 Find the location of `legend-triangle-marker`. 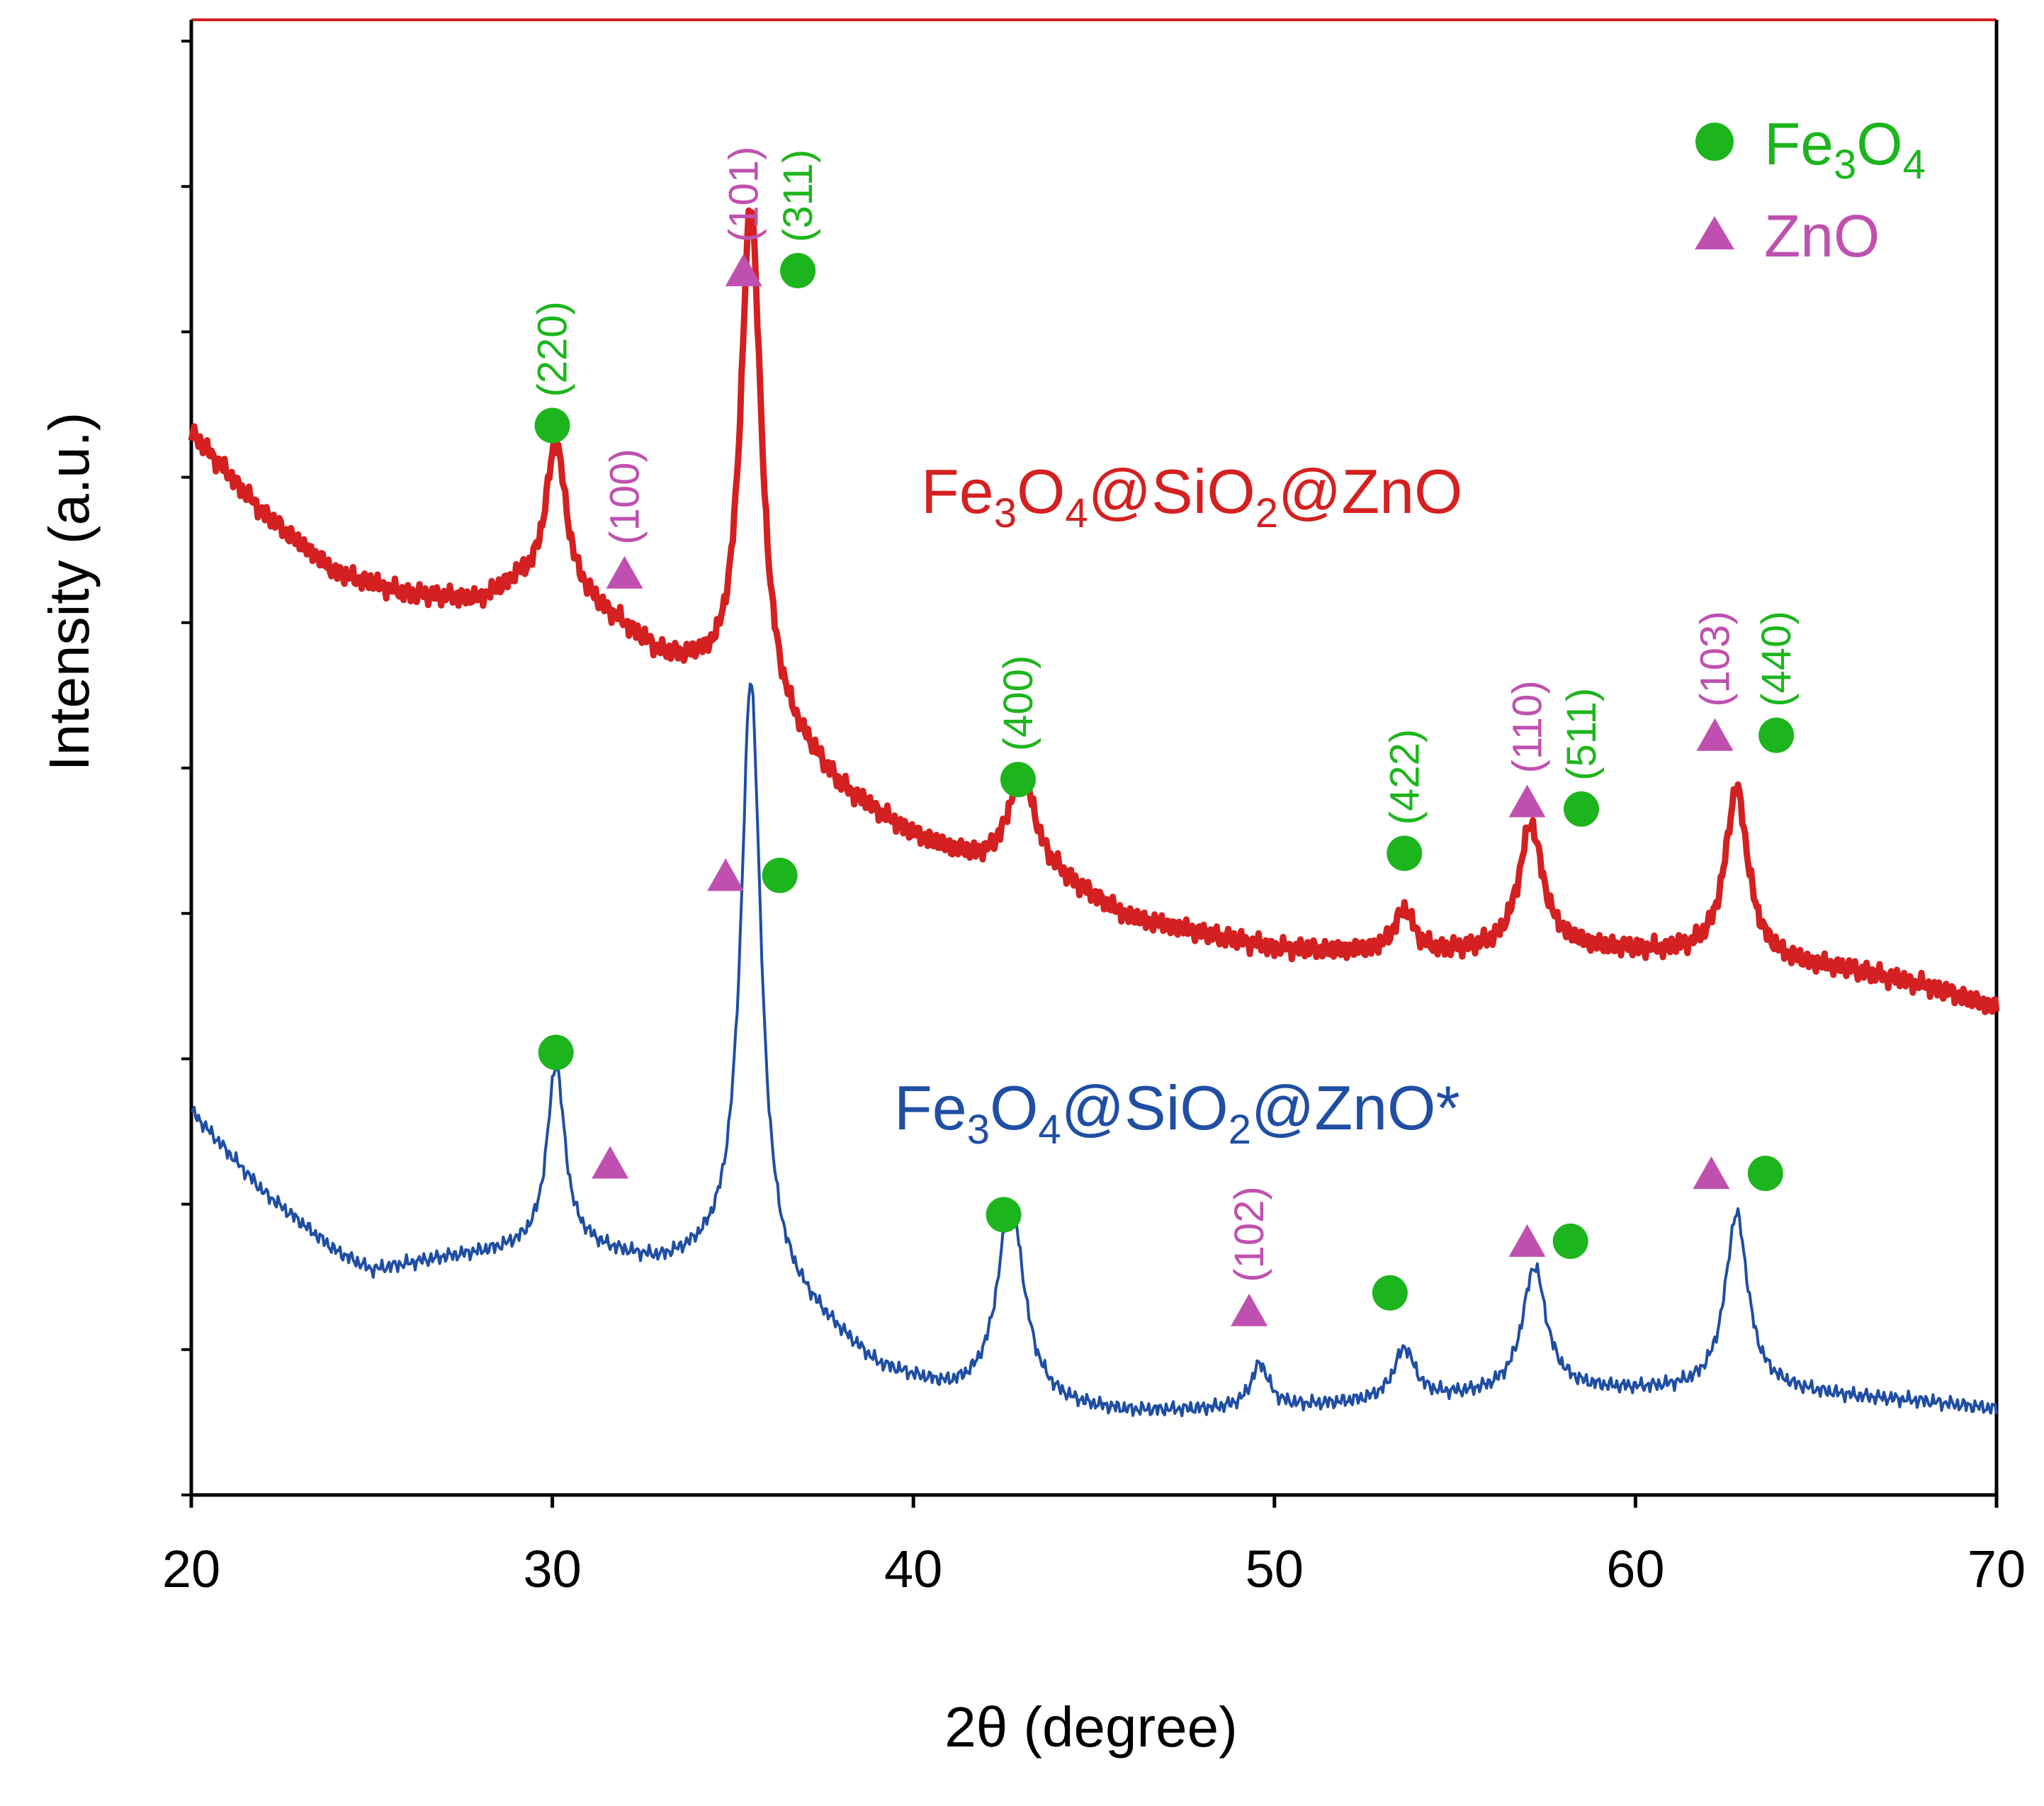

legend-triangle-marker is located at coordinates (1714, 232).